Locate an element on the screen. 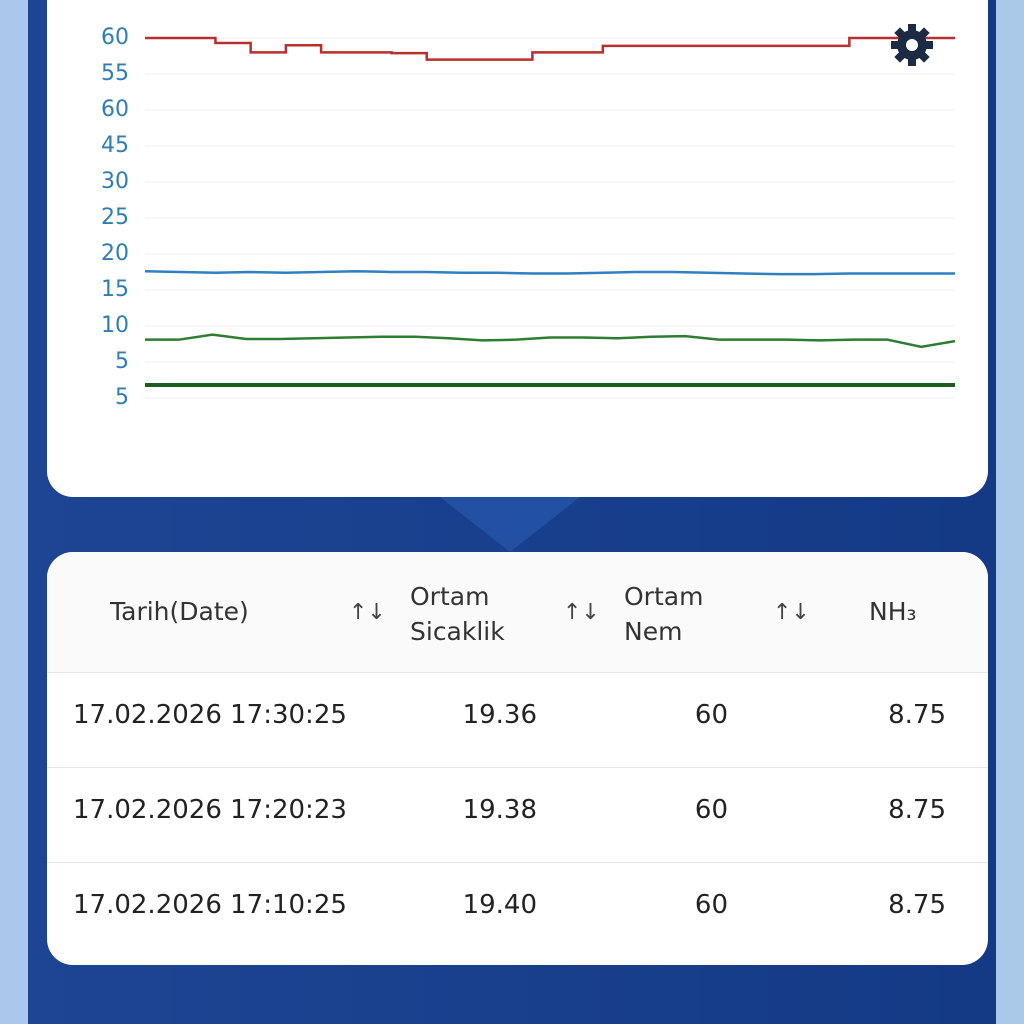 This screenshot has height=1024, width=1024. y-axis-label: 20 is located at coordinates (115, 253).